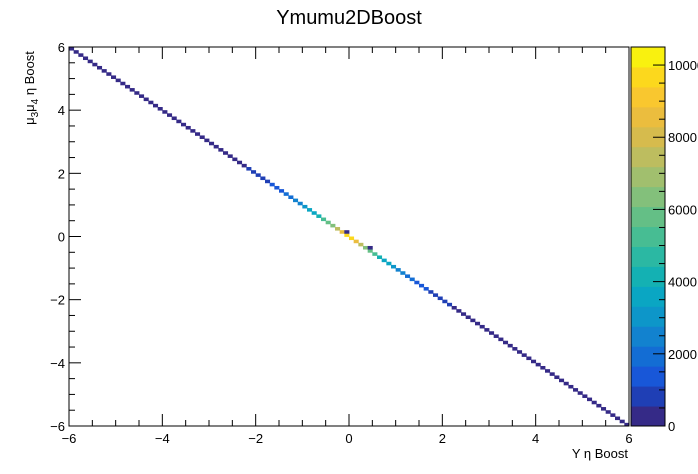 The width and height of the screenshot is (698, 474). I want to click on color-scale-frame, so click(648, 236).